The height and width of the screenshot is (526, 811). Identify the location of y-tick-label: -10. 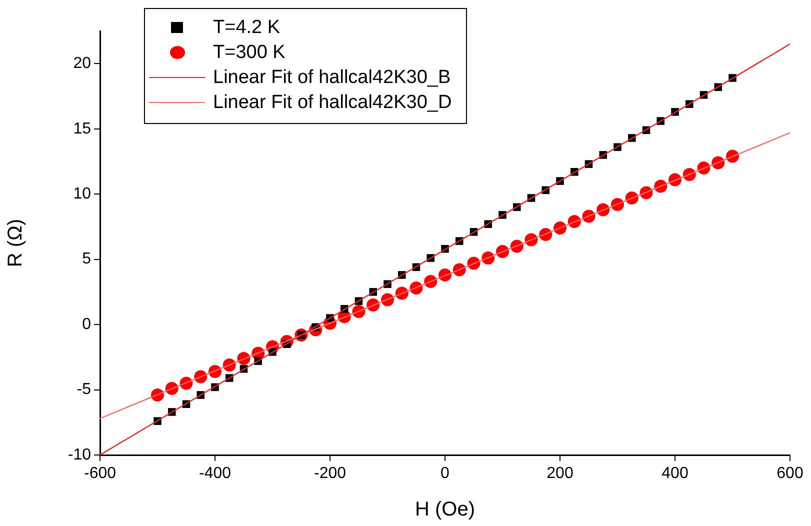
(80, 455).